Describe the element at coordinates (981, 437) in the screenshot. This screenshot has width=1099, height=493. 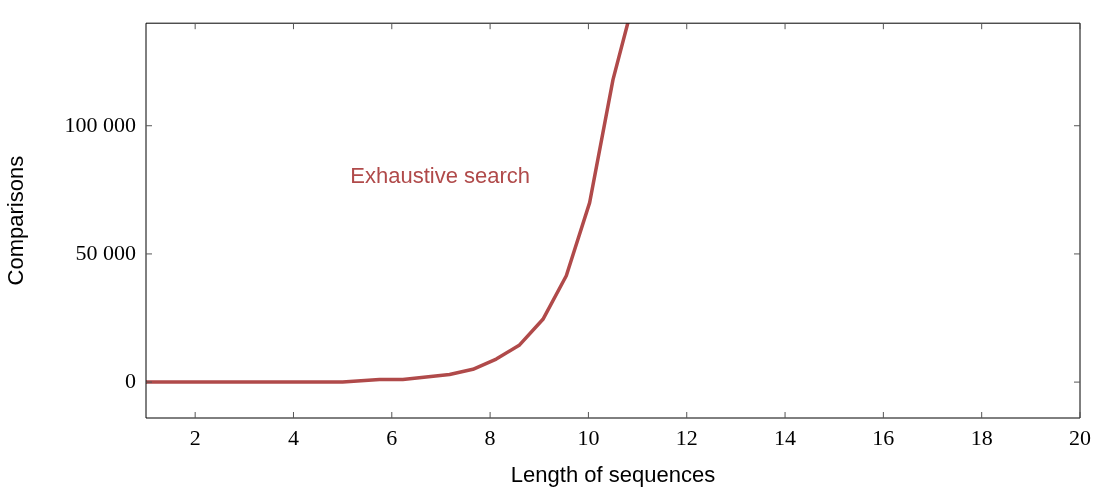
I see `x-tick-label: 18` at that location.